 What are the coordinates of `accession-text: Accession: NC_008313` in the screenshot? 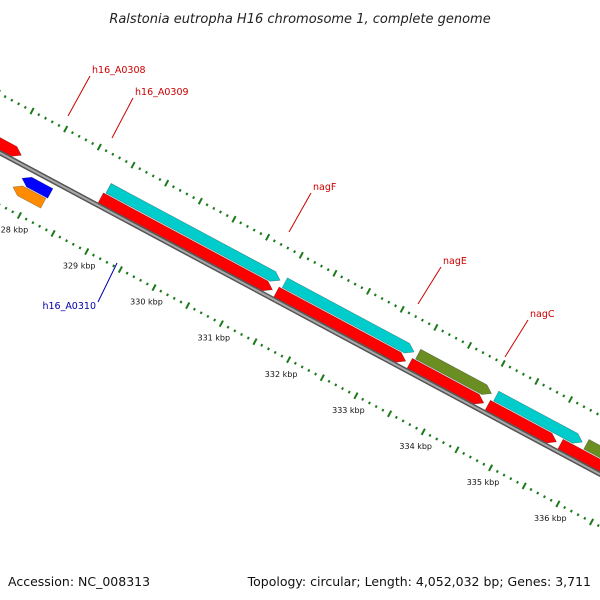 It's located at (79, 581).